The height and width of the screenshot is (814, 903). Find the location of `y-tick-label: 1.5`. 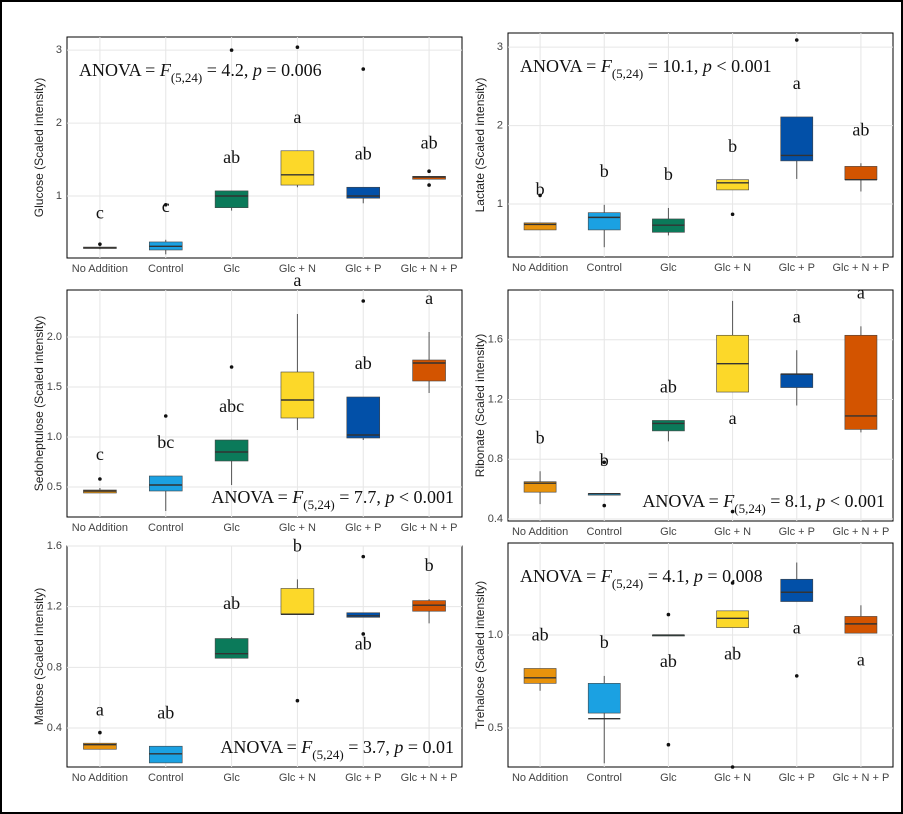

y-tick-label: 1.5 is located at coordinates (54, 387).